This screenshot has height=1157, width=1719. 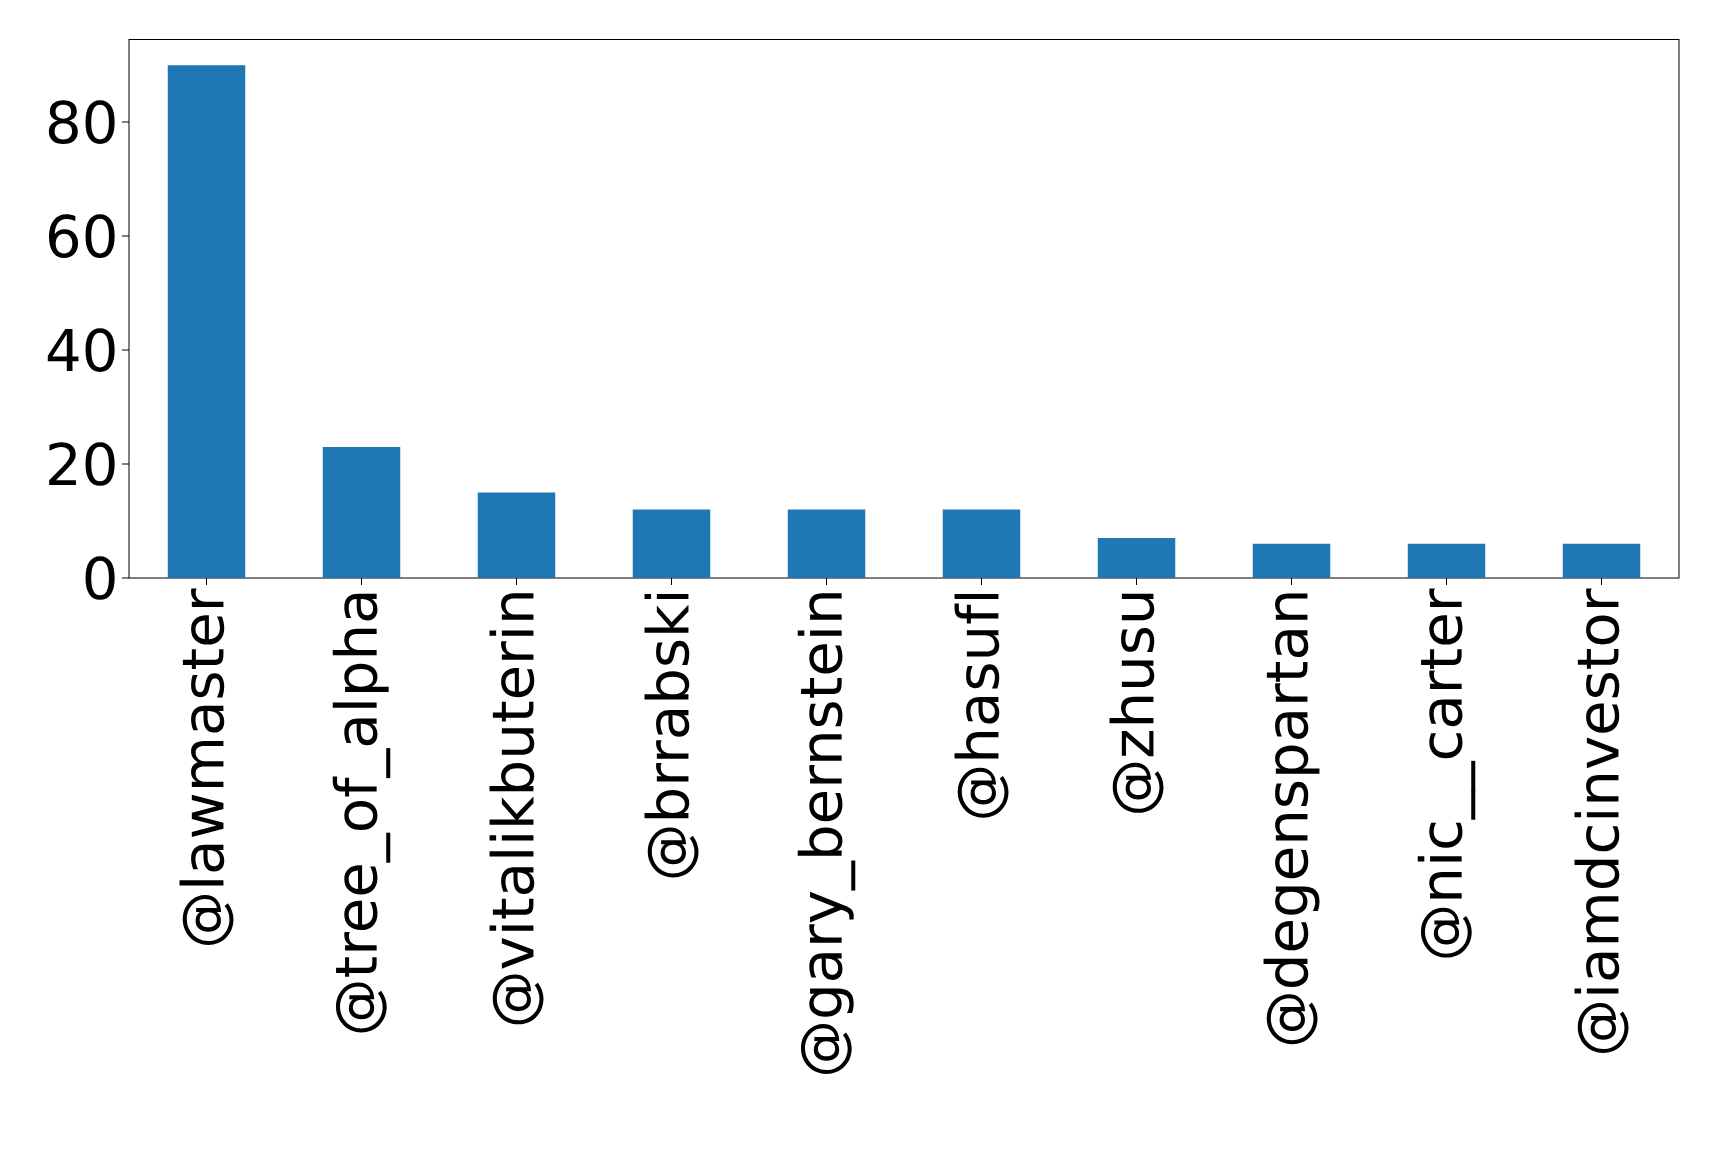 I want to click on x-tick-label: @gary_bernstein, so click(x=826, y=834).